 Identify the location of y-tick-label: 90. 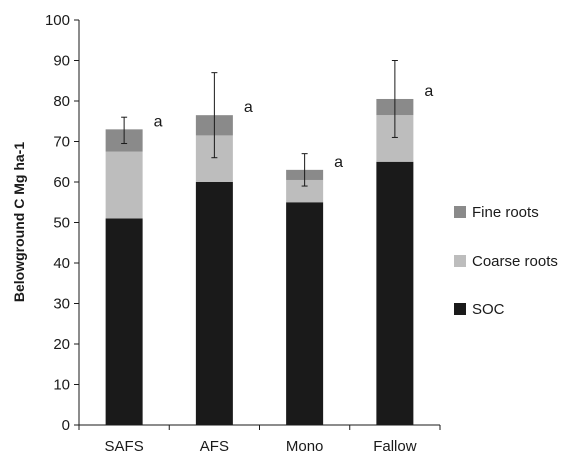
(61, 61).